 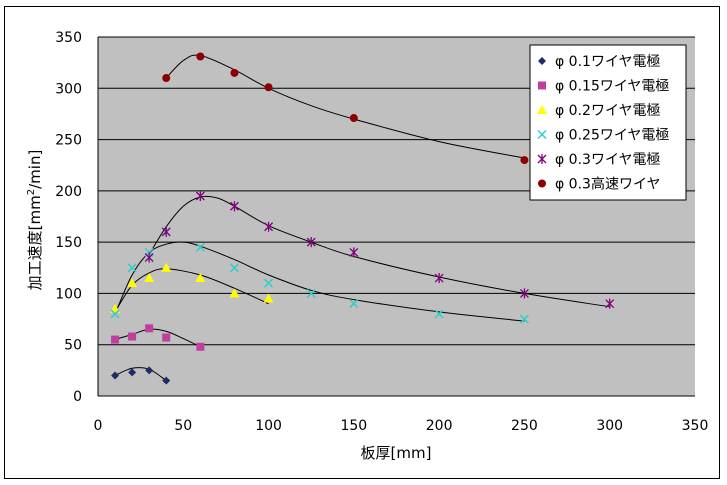 I want to click on x-tick-labels: 0 50 100 150 200 250 300 350, so click(x=401, y=426).